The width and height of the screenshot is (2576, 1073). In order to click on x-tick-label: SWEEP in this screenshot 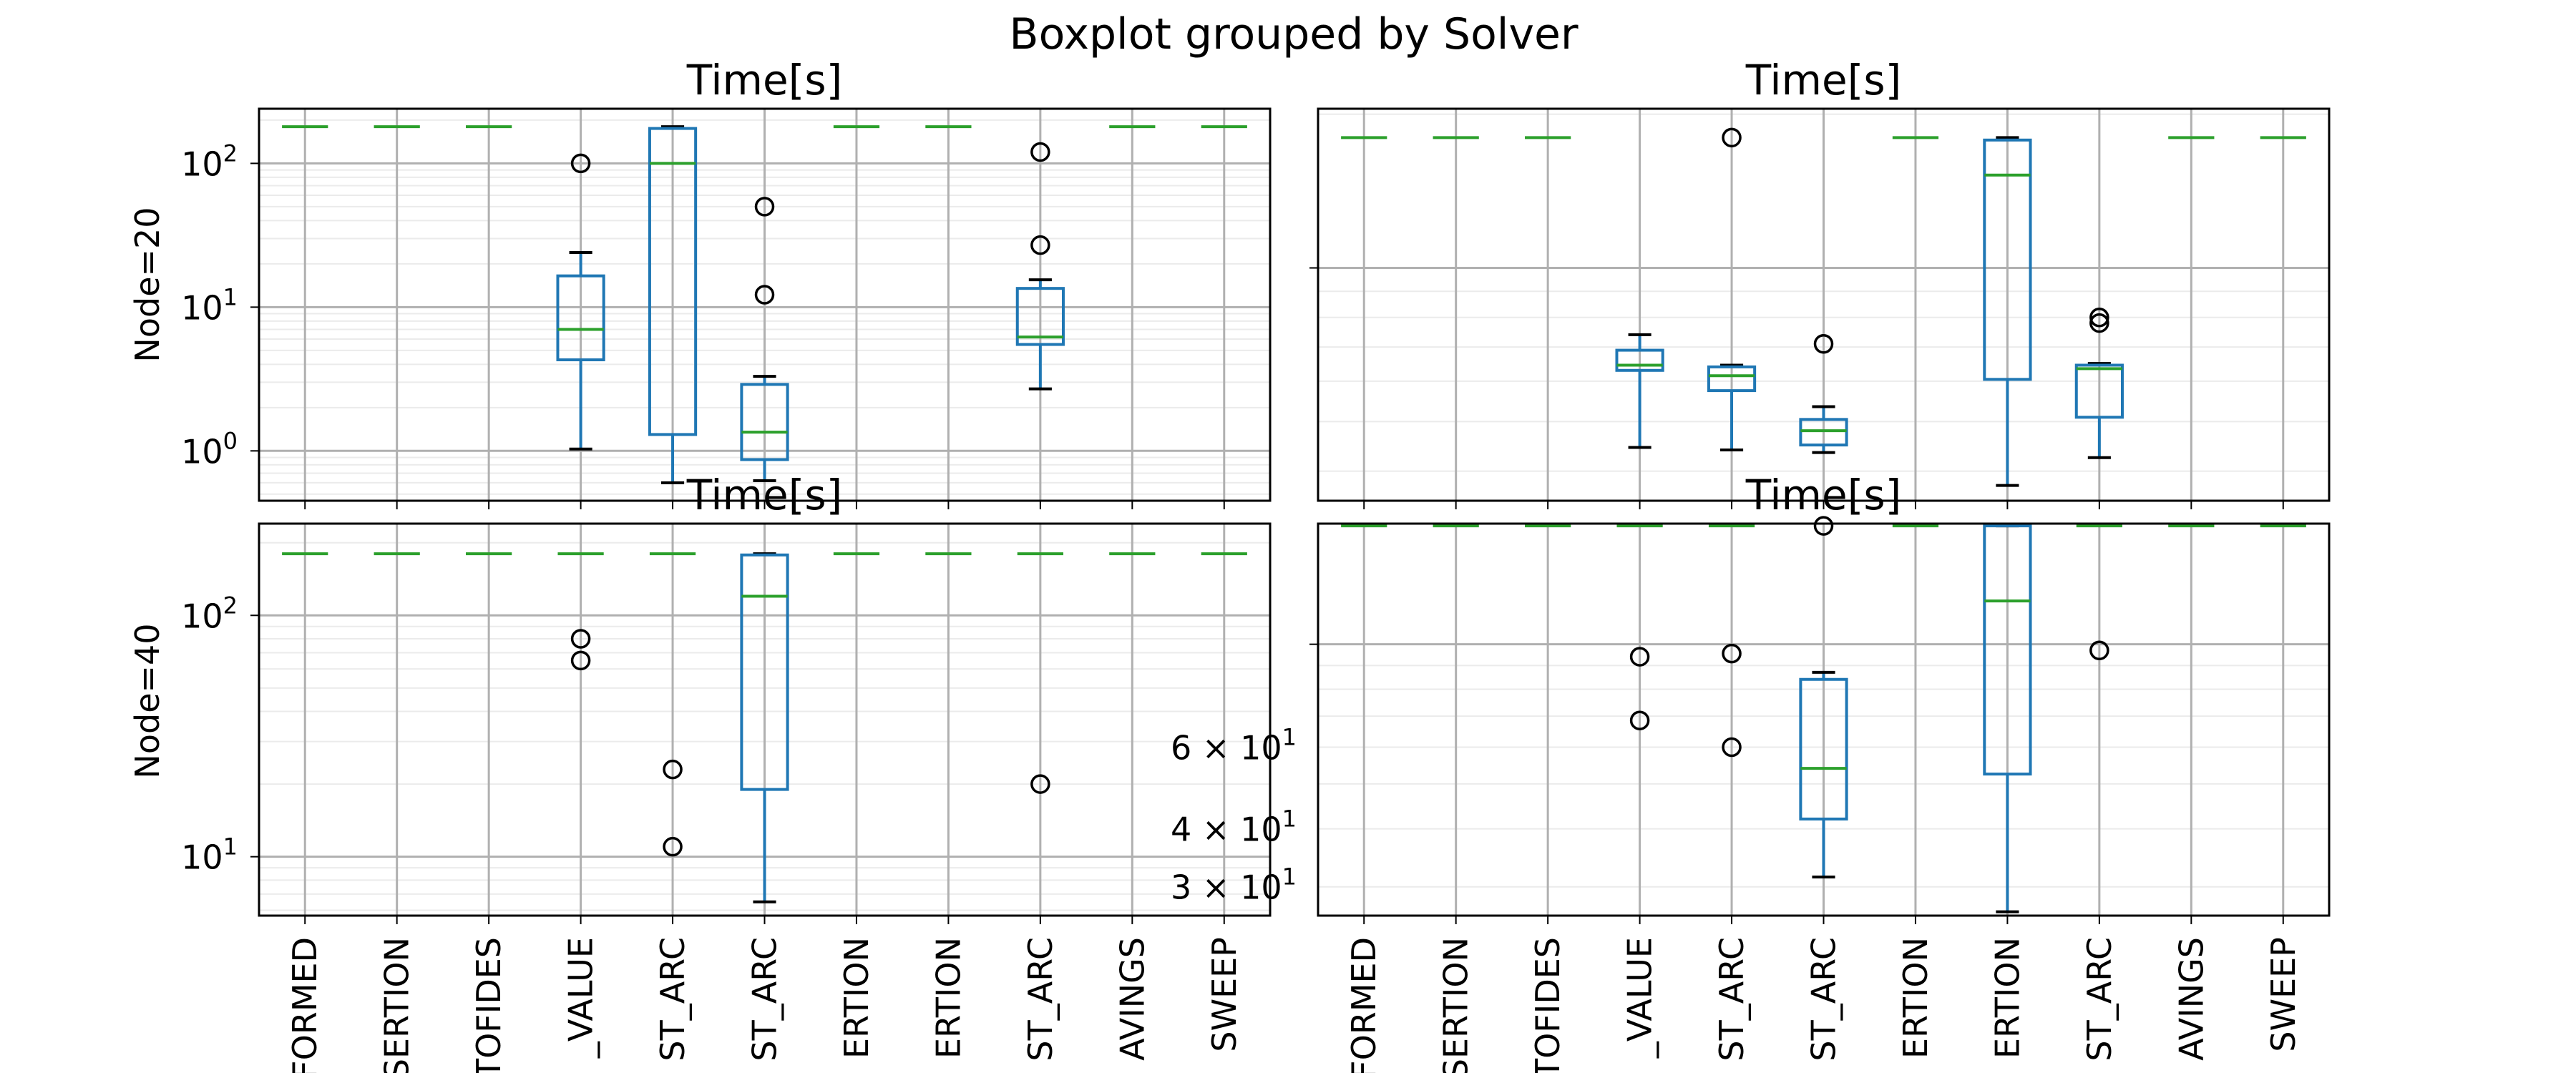, I will do `click(2283, 994)`.